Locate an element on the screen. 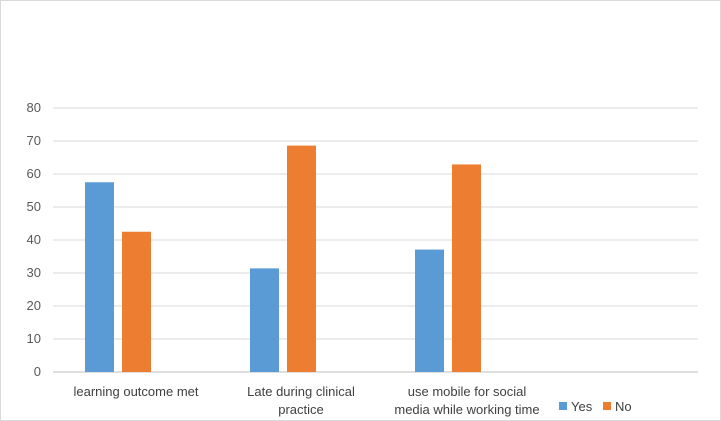  category-label: learning outcome met is located at coordinates (135, 391).